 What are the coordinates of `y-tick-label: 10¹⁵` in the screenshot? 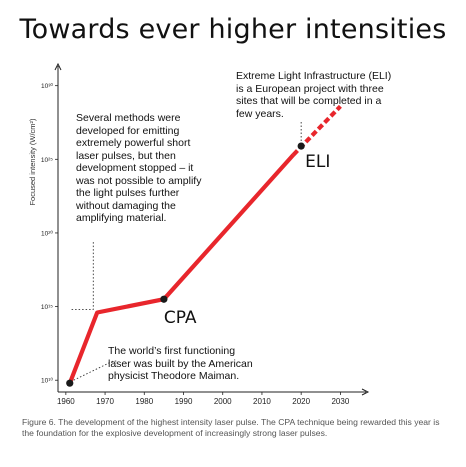 It's located at (47, 307).